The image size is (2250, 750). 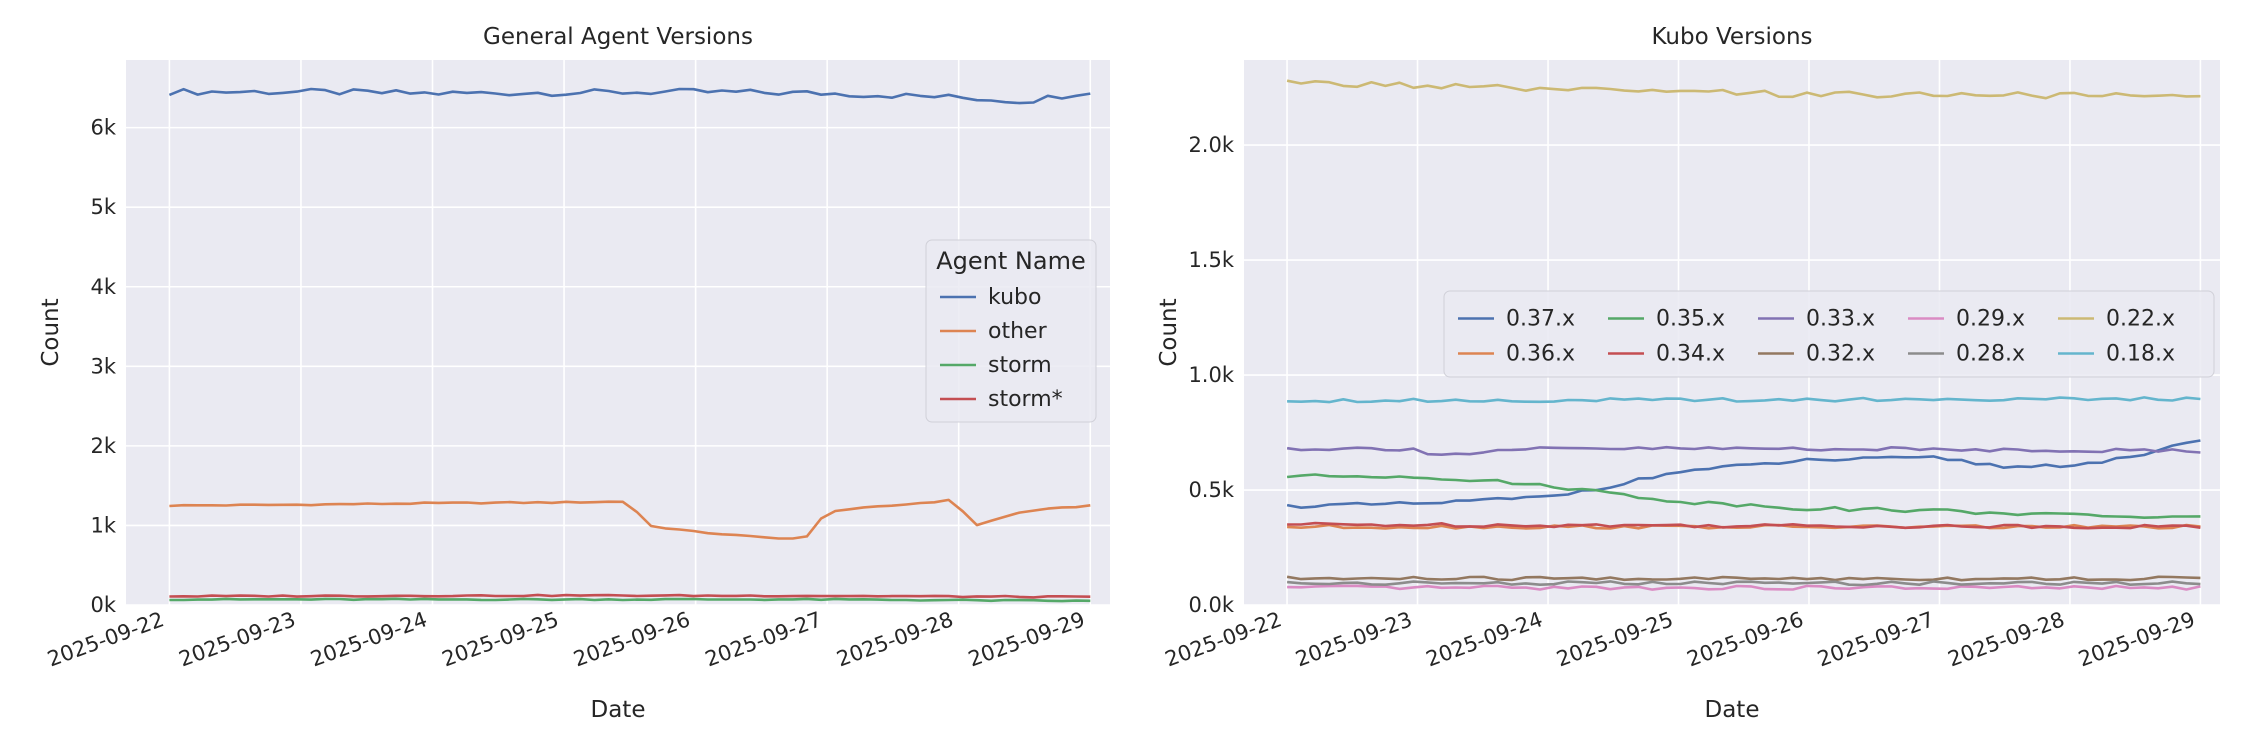 What do you see at coordinates (1990, 319) in the screenshot?
I see `legend-label-0-29-x: 0.29.x` at bounding box center [1990, 319].